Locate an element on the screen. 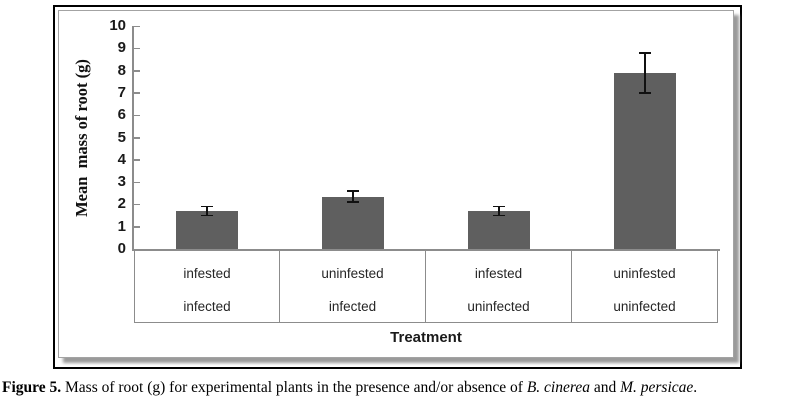  y-axis-line is located at coordinates (133, 138).